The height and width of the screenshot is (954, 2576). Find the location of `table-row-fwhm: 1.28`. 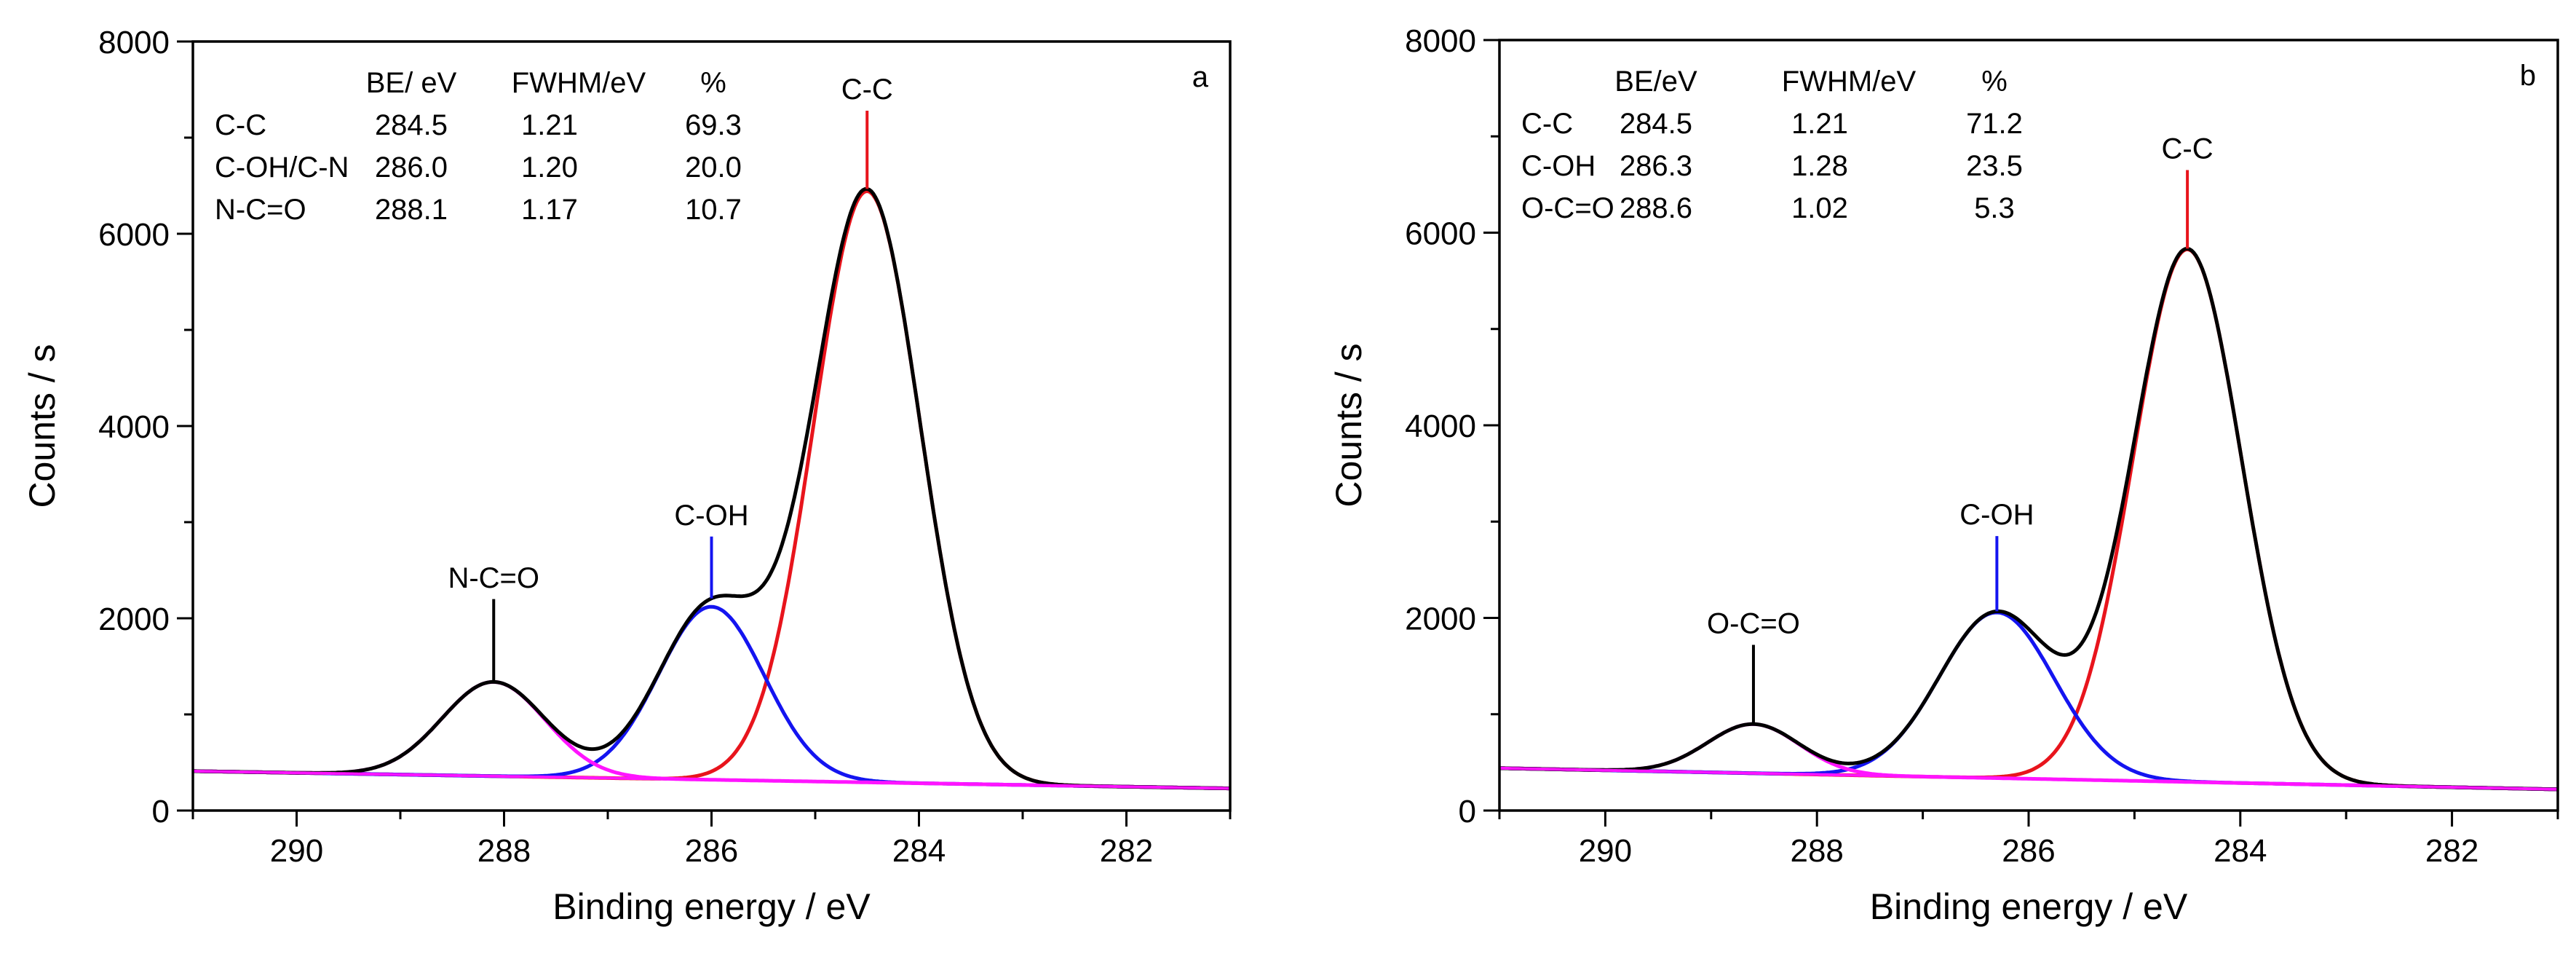

table-row-fwhm: 1.28 is located at coordinates (1819, 166).